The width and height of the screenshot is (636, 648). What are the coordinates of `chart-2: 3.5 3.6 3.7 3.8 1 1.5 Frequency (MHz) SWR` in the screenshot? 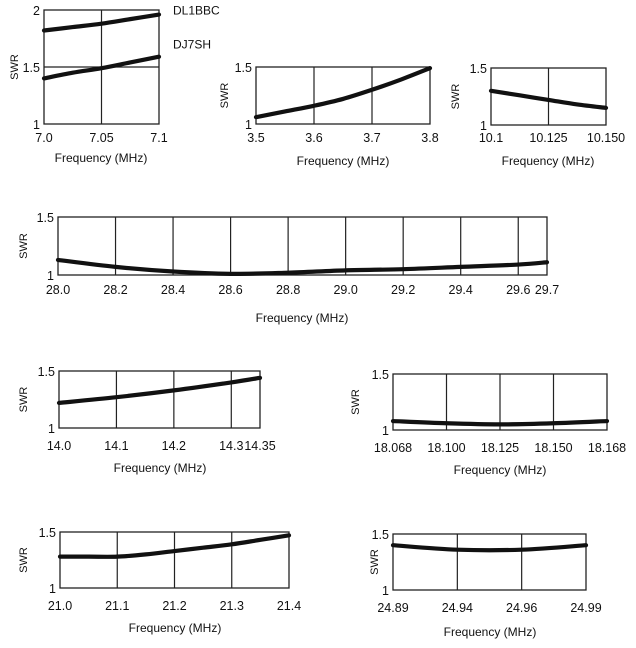 It's located at (329, 114).